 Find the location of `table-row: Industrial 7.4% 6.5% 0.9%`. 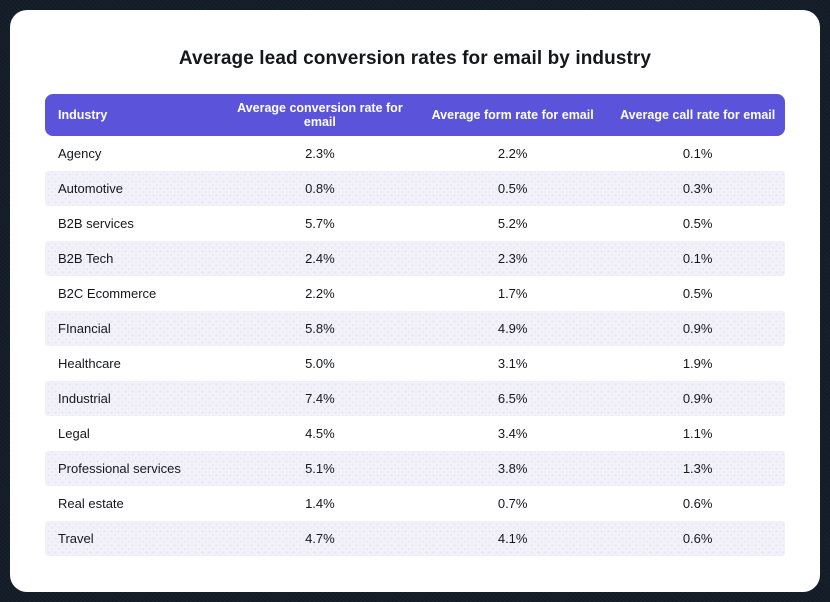

table-row: Industrial 7.4% 6.5% 0.9% is located at coordinates (415, 398).